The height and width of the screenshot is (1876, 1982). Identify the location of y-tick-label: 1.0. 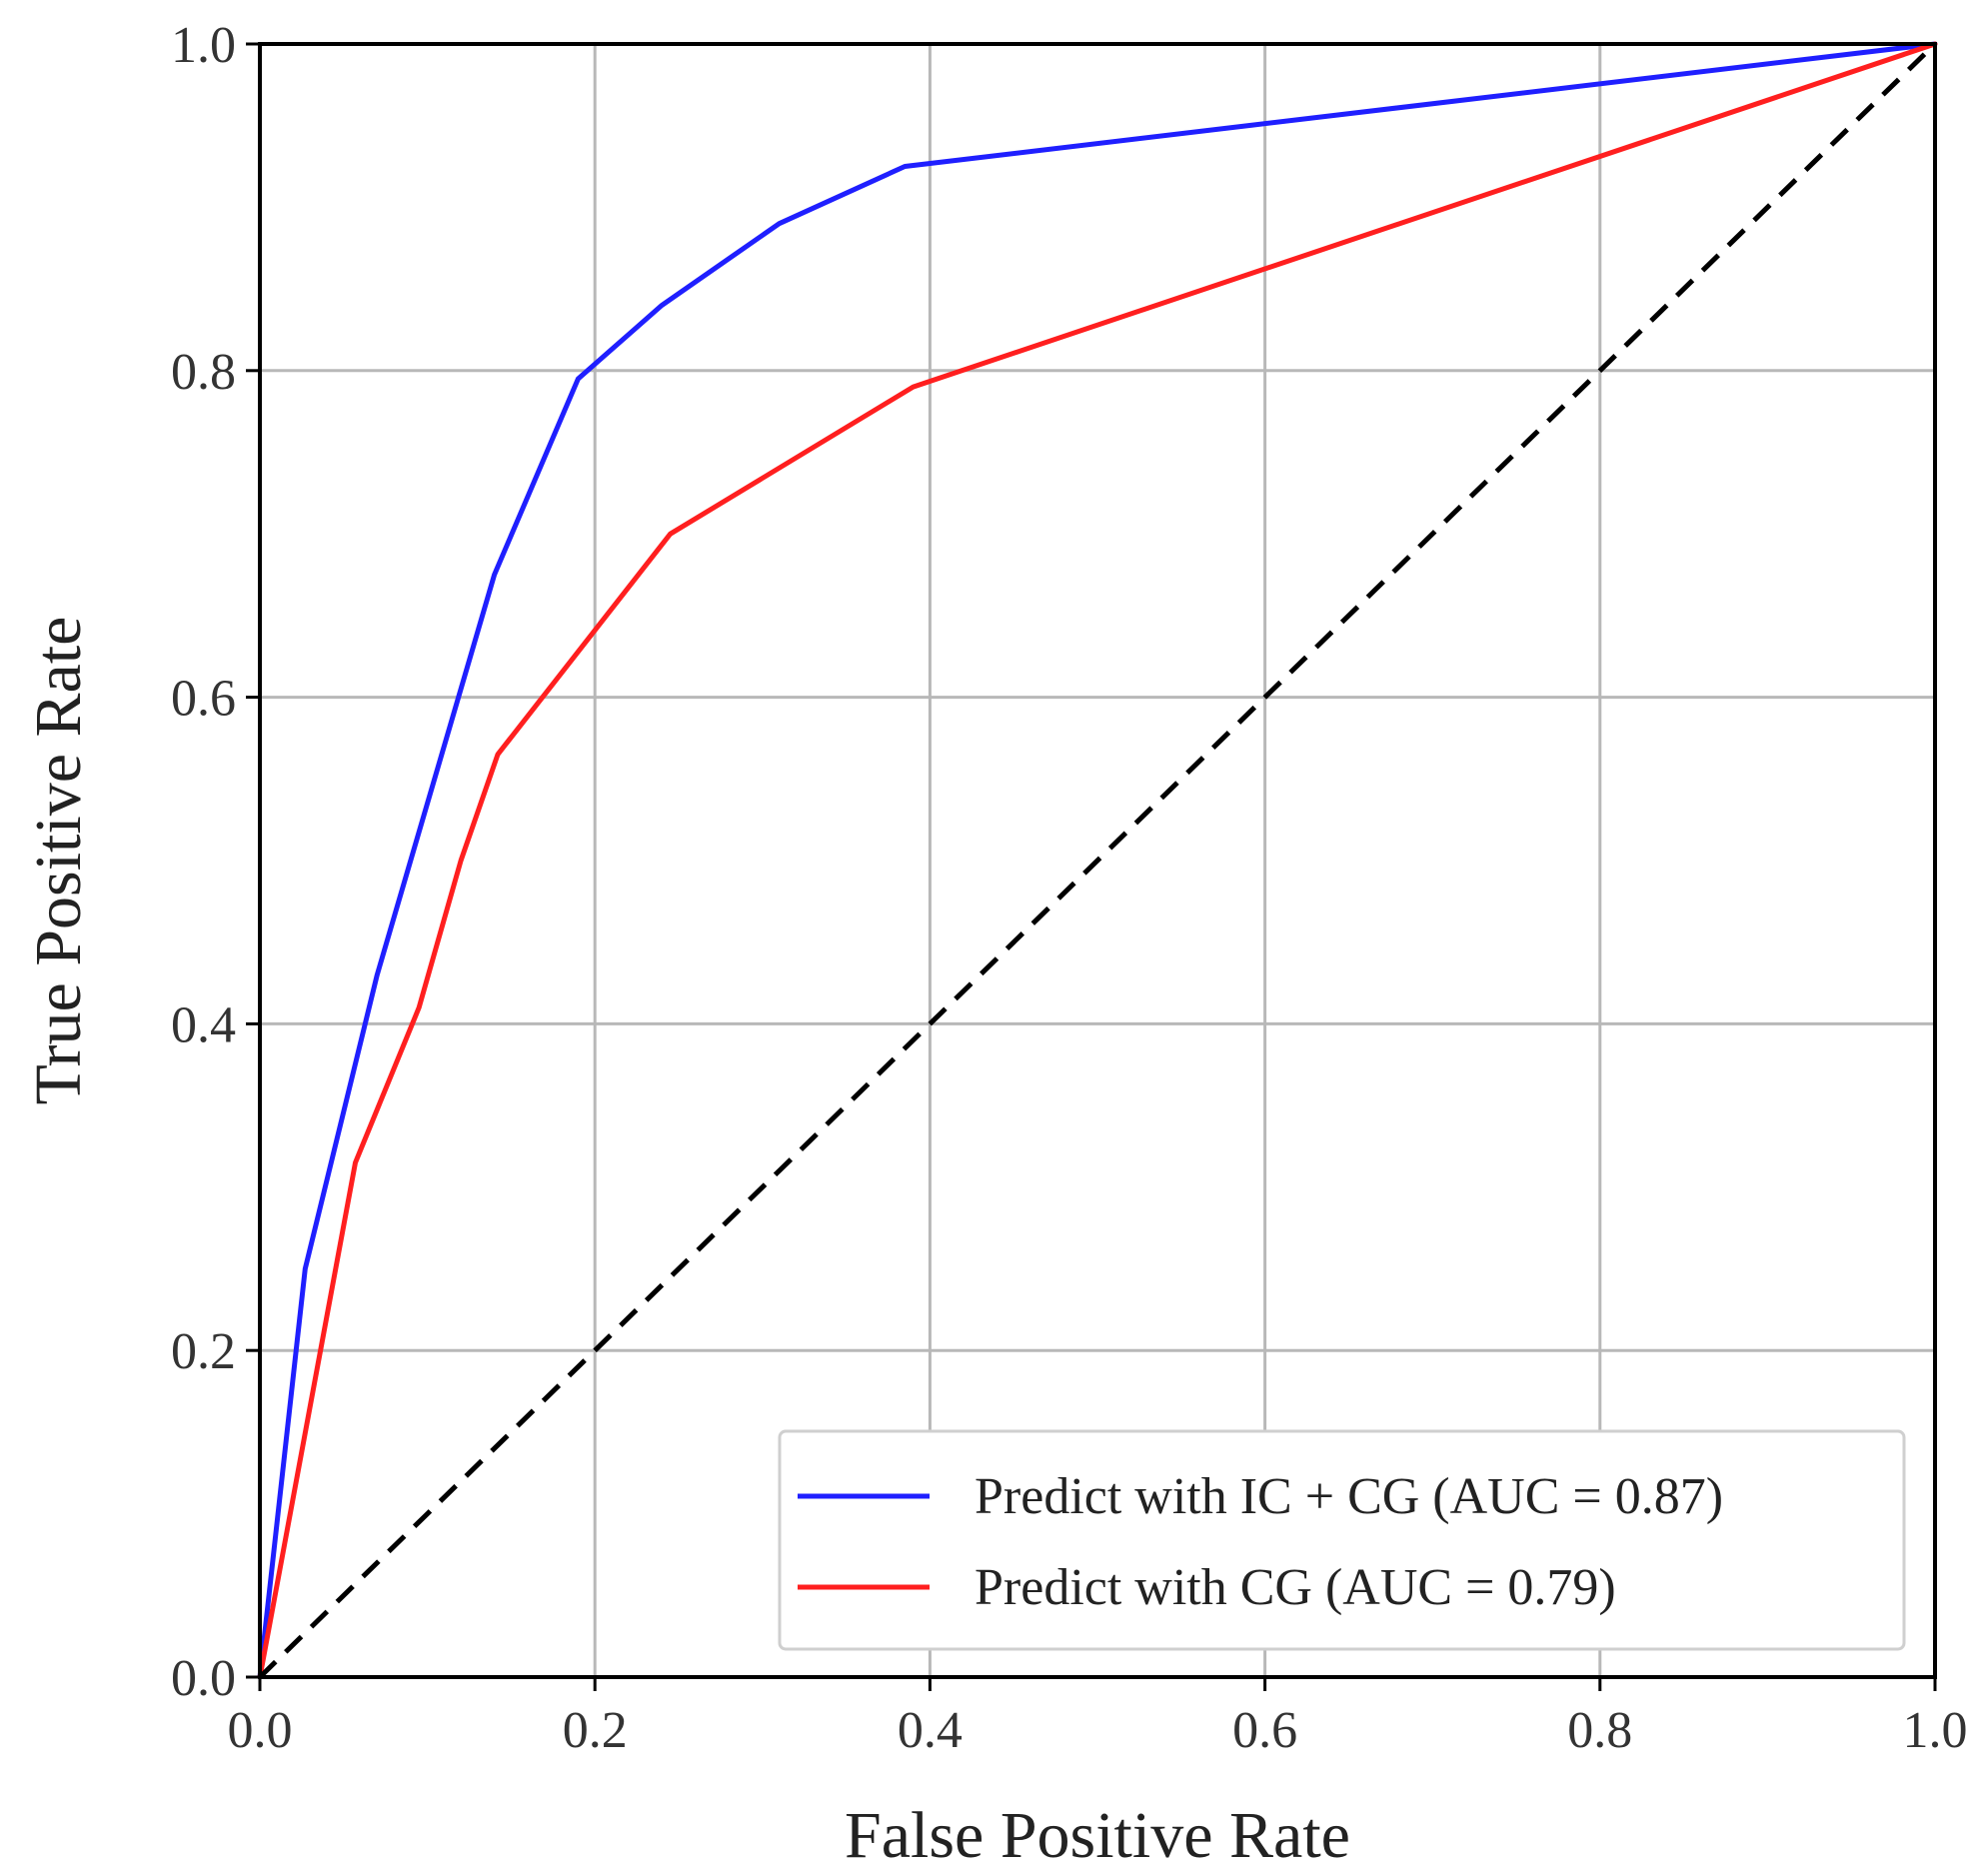
(203, 45).